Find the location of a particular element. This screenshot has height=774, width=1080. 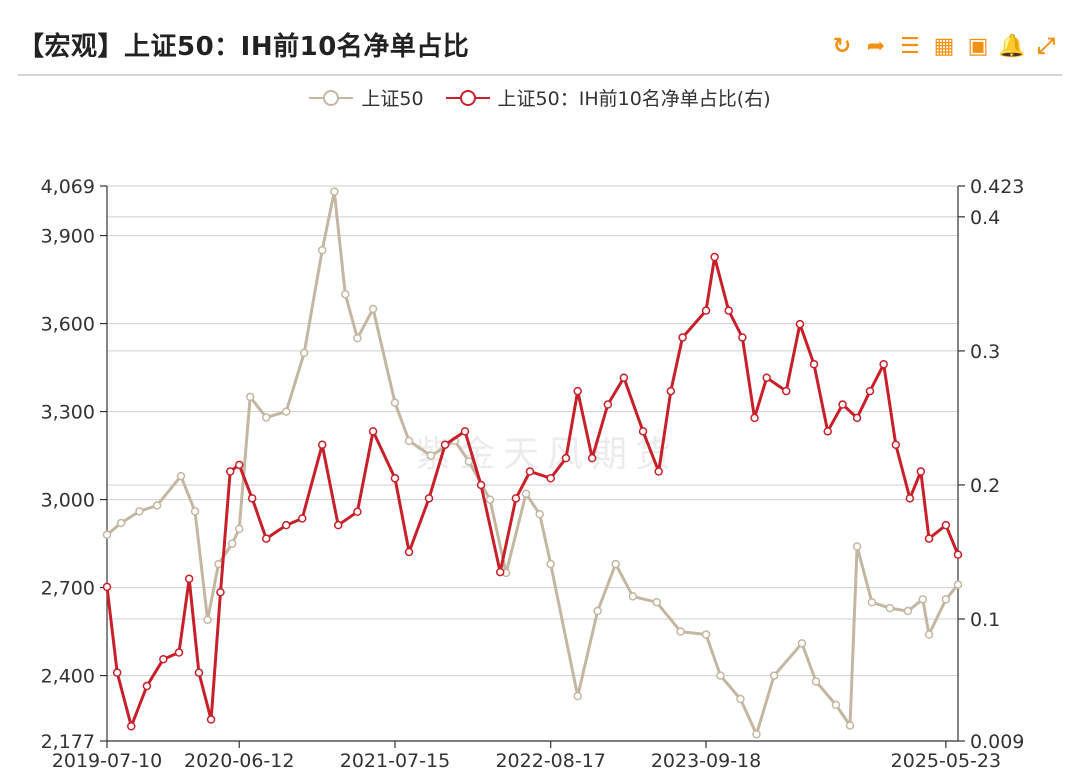

refresh-icon: ↻ is located at coordinates (842, 46).